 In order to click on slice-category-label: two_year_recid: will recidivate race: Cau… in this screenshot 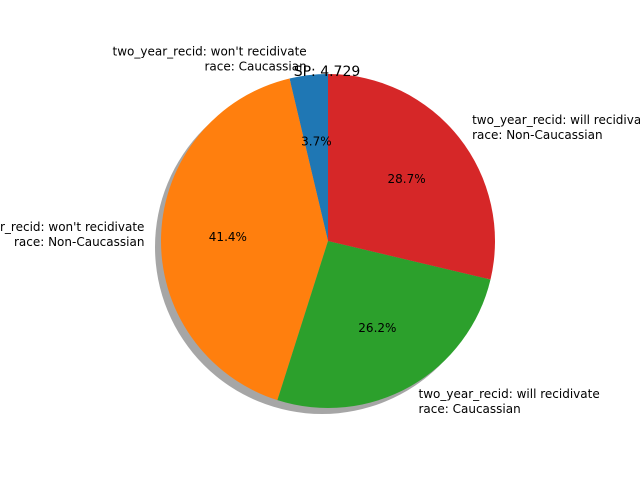, I will do `click(509, 401)`.